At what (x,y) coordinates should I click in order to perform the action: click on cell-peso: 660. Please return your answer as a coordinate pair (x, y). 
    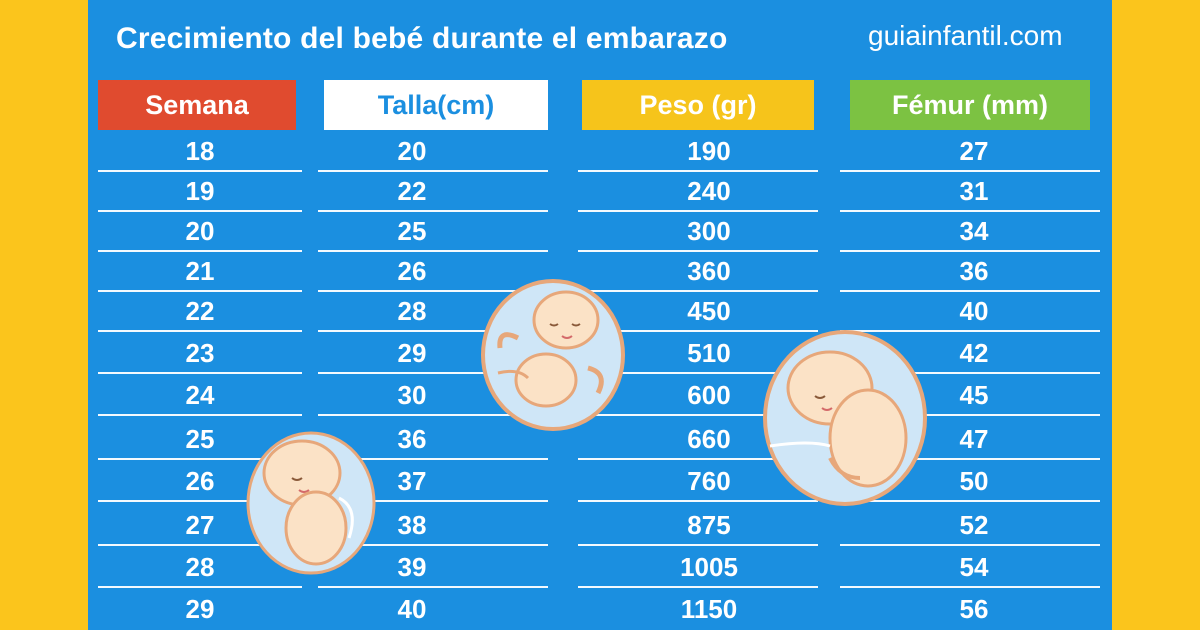
    Looking at the image, I should click on (709, 439).